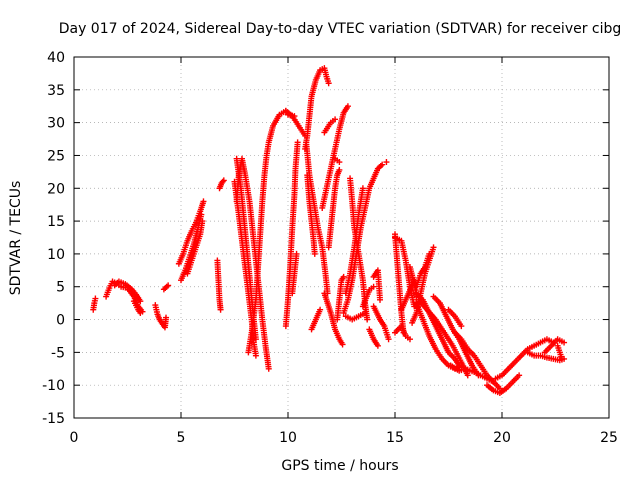  What do you see at coordinates (60, 321) in the screenshot?
I see `y-tick-label: 0` at bounding box center [60, 321].